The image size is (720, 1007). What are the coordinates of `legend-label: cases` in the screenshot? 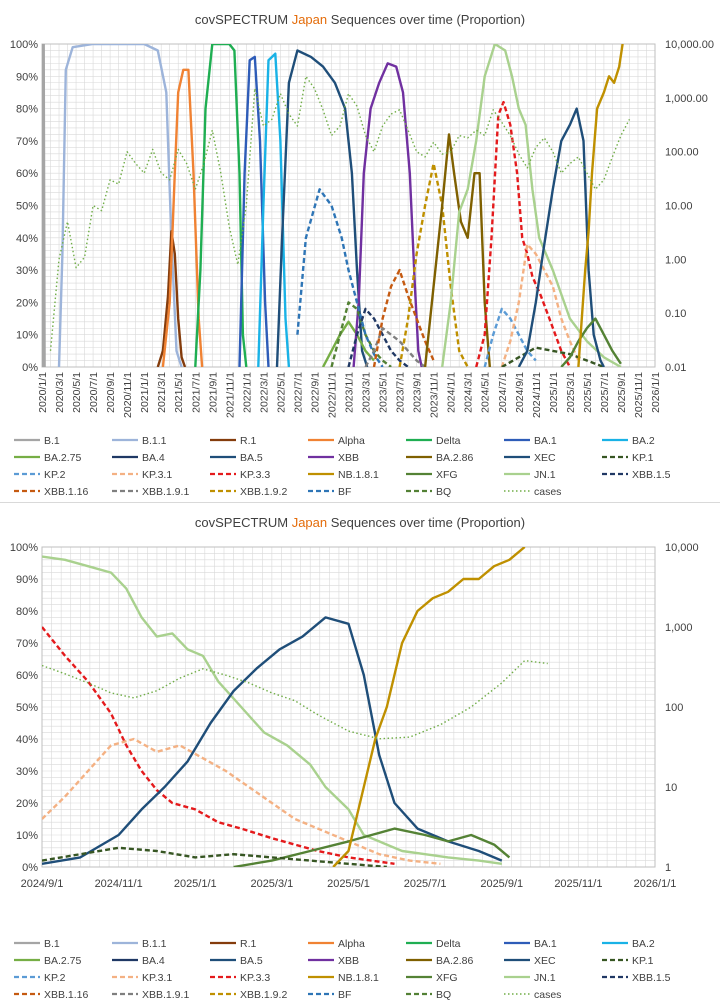 It's located at (547, 492).